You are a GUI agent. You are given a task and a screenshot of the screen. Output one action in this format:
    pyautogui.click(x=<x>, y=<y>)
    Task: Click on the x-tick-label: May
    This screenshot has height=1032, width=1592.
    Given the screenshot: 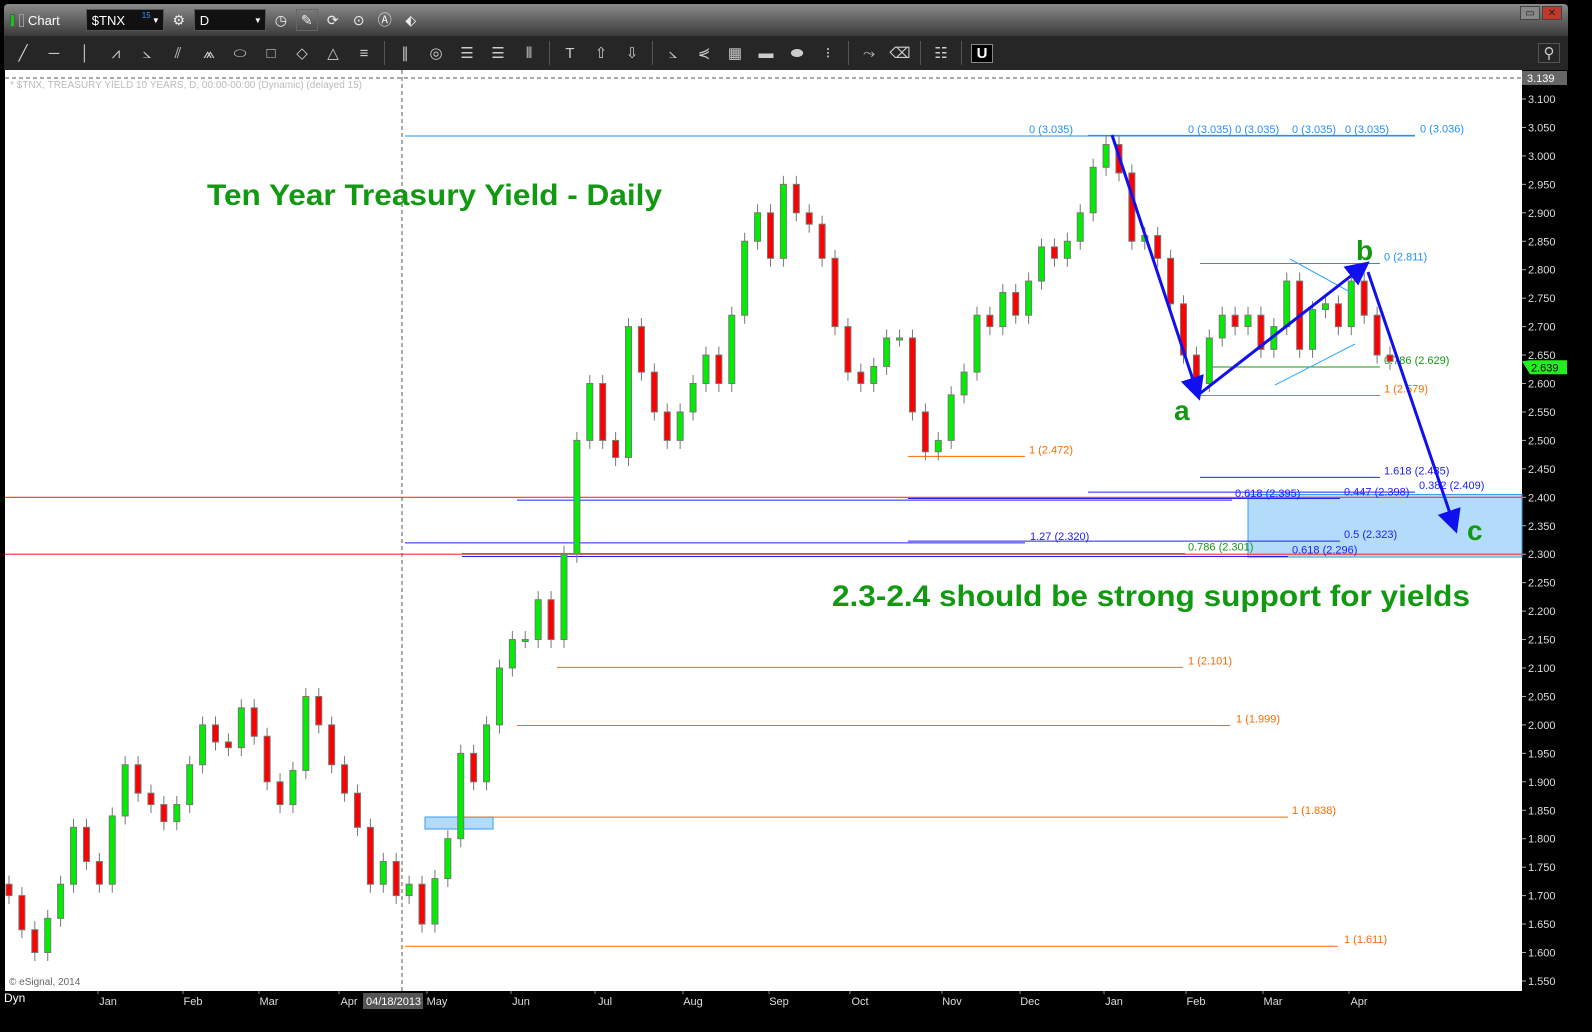 What is the action you would take?
    pyautogui.click(x=437, y=1002)
    